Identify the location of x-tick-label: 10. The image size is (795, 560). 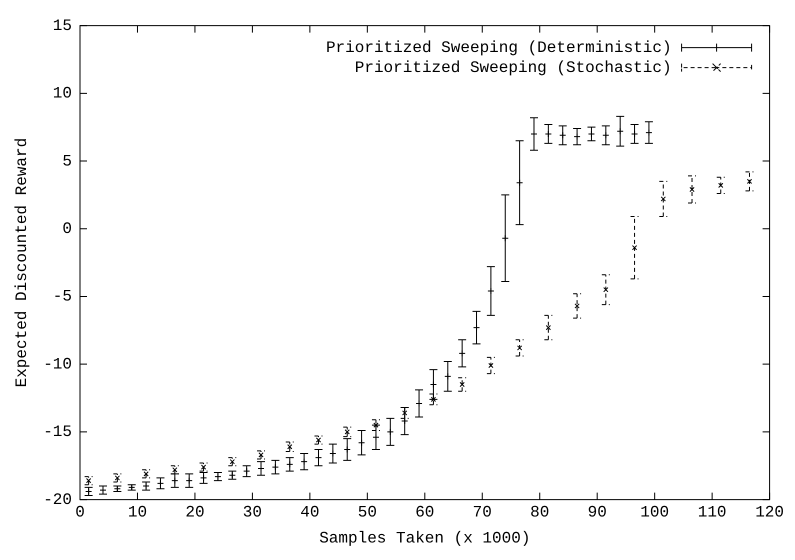
(138, 512).